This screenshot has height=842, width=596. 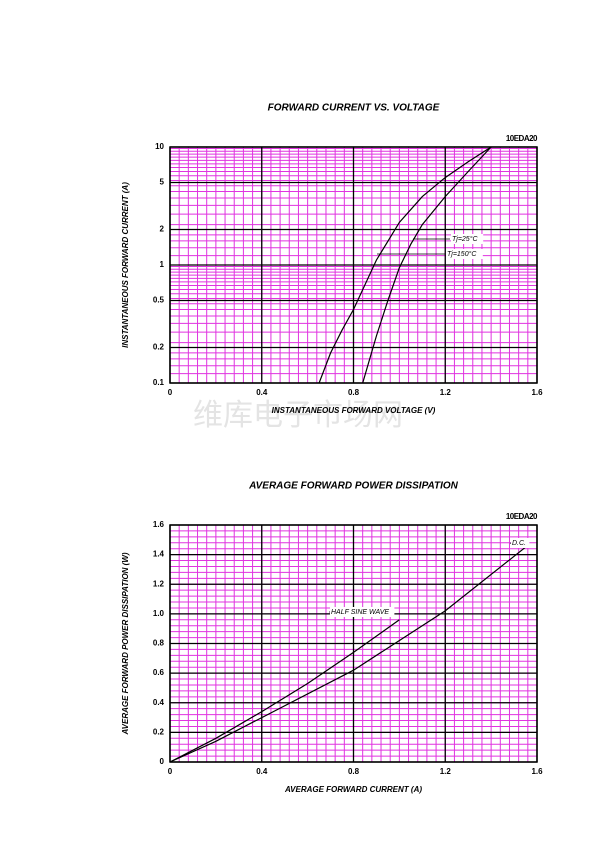 What do you see at coordinates (354, 108) in the screenshot?
I see `chart-title: FORWARD CURRENT VS. VOLTAGE` at bounding box center [354, 108].